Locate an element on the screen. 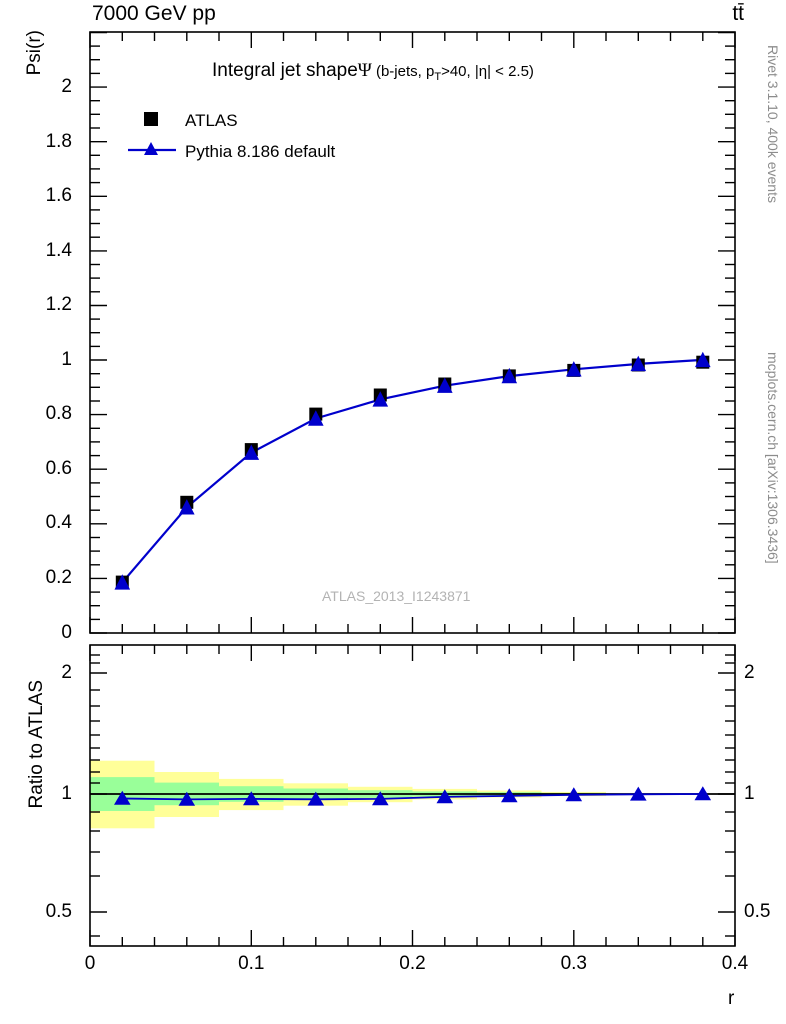 The width and height of the screenshot is (786, 1024). legend-marker-atlas is located at coordinates (151, 119).